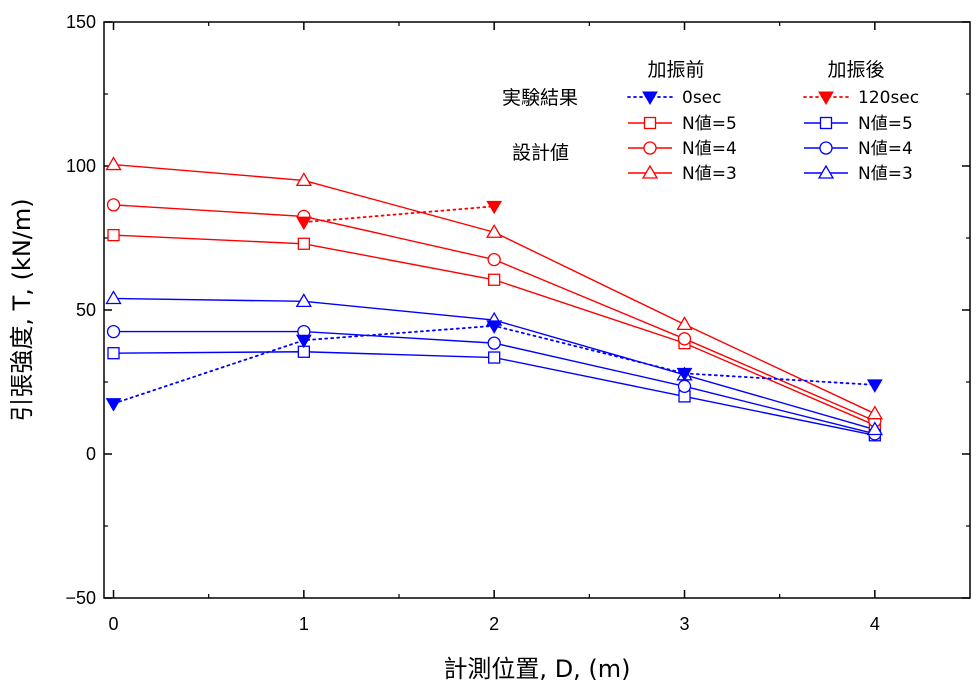  Describe the element at coordinates (81, 22) in the screenshot. I see `y-tick-label: 150` at that location.